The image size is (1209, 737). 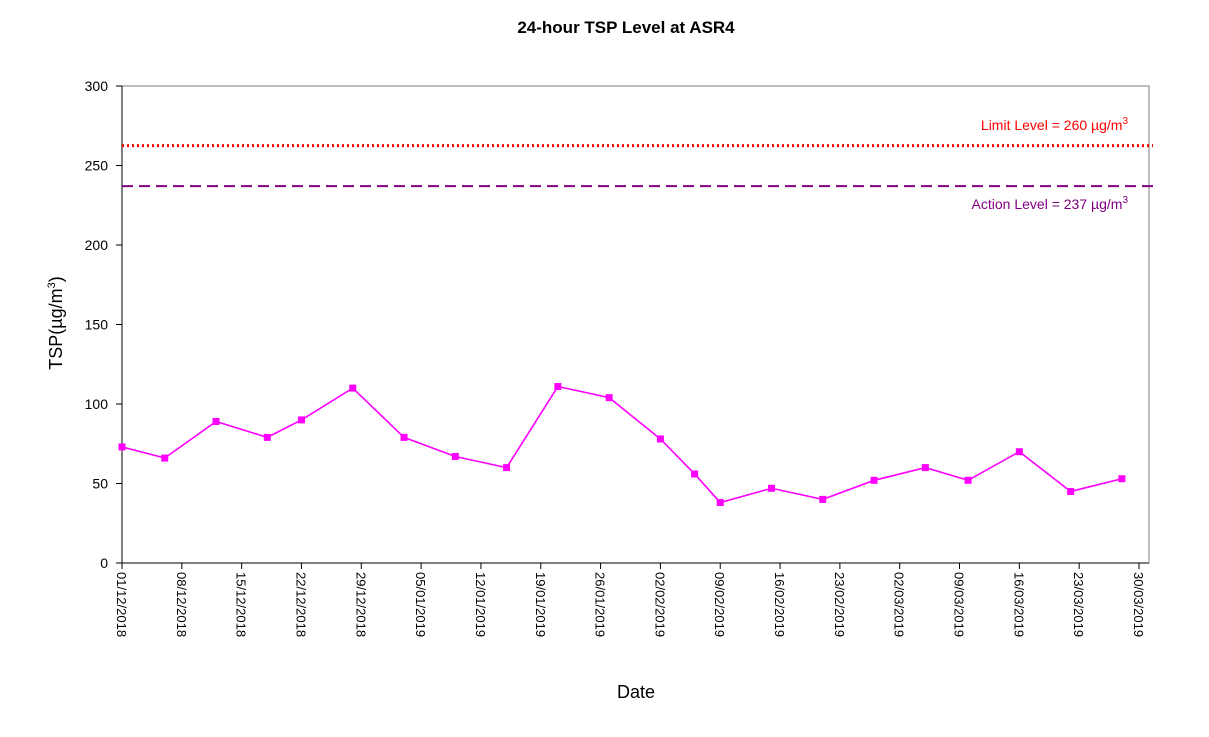 I want to click on x-tick-label: 09/03/2019, so click(x=959, y=604).